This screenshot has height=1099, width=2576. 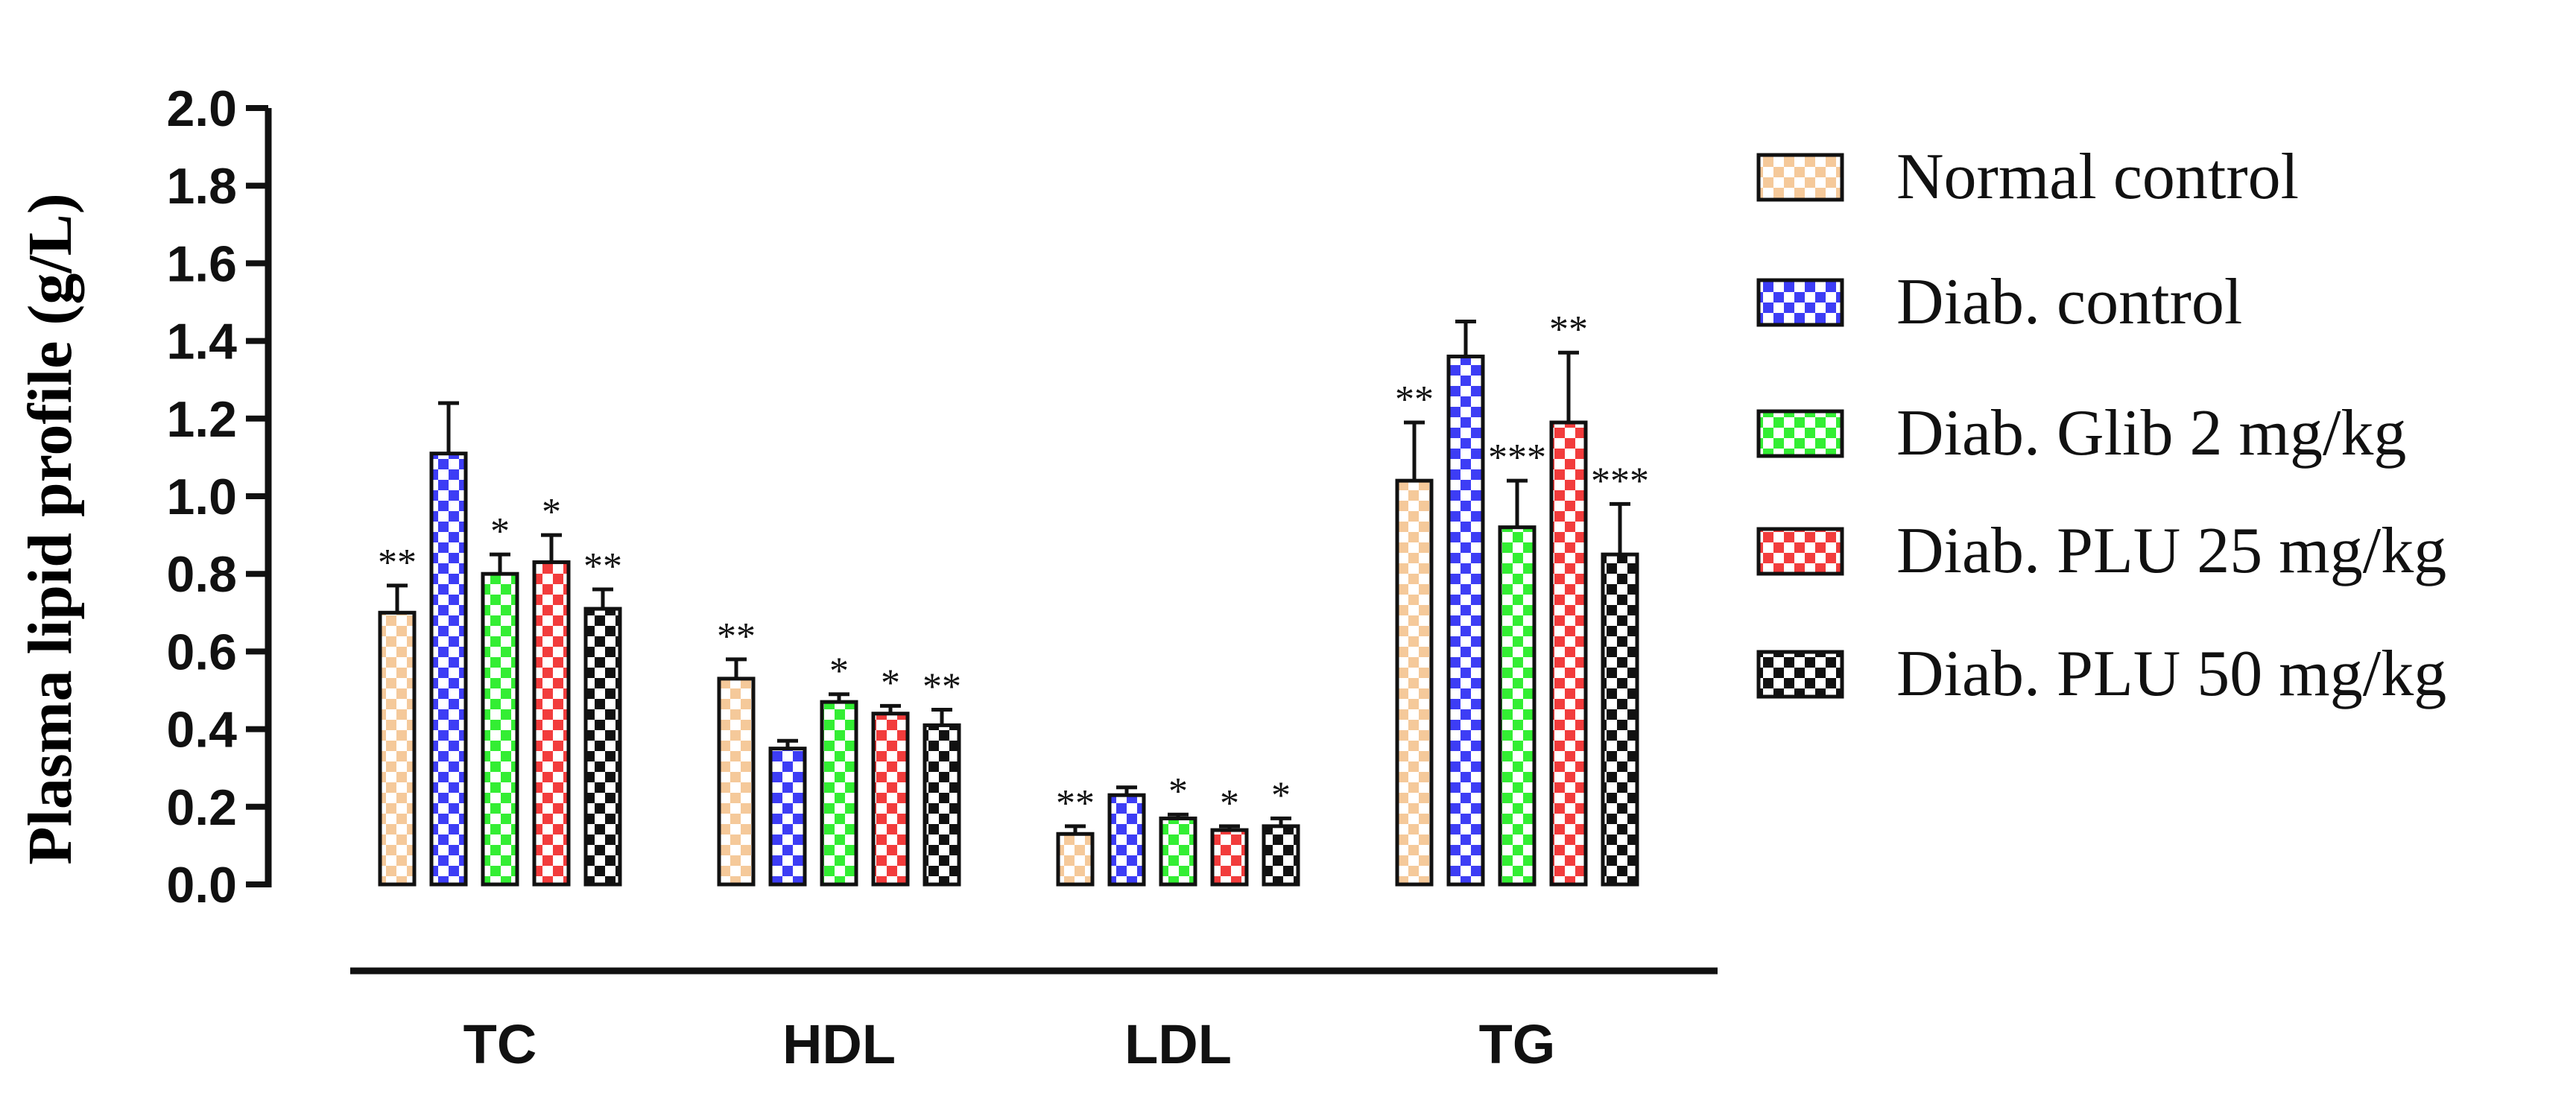 What do you see at coordinates (2097, 177) in the screenshot?
I see `legend-label: Normal control` at bounding box center [2097, 177].